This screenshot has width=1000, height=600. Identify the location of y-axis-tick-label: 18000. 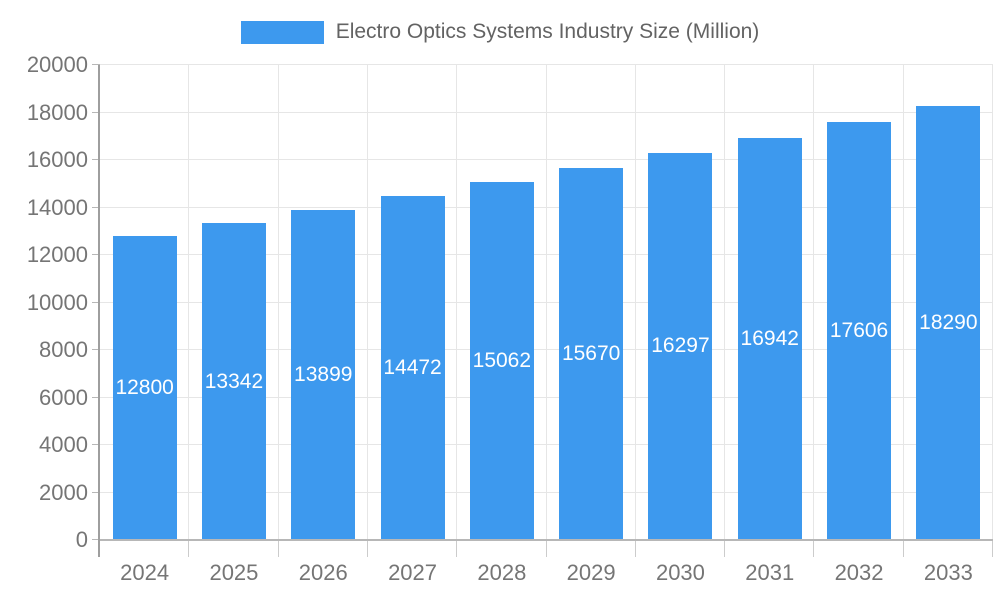
(57, 112).